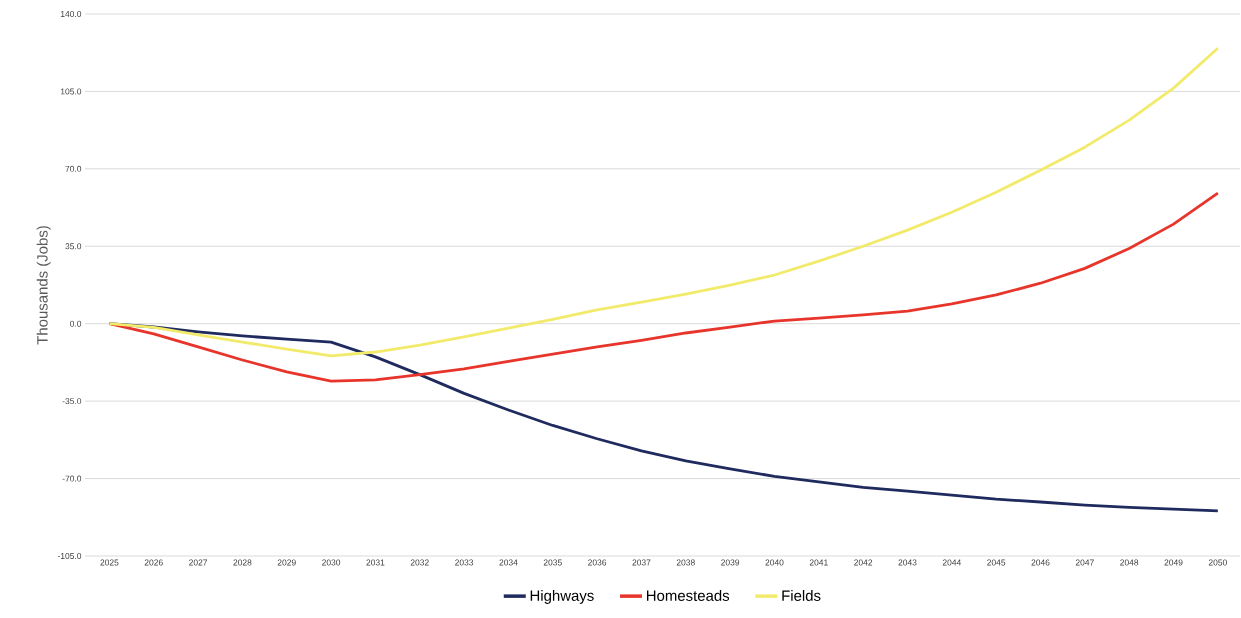 The width and height of the screenshot is (1241, 618). What do you see at coordinates (801, 595) in the screenshot?
I see `legend-label: Fields` at bounding box center [801, 595].